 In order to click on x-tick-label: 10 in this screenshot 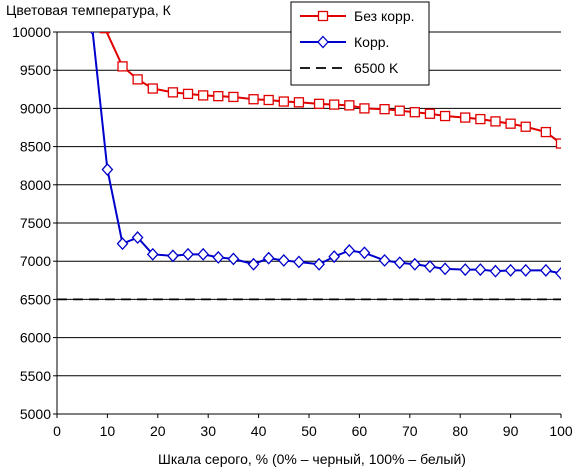, I will do `click(108, 431)`.